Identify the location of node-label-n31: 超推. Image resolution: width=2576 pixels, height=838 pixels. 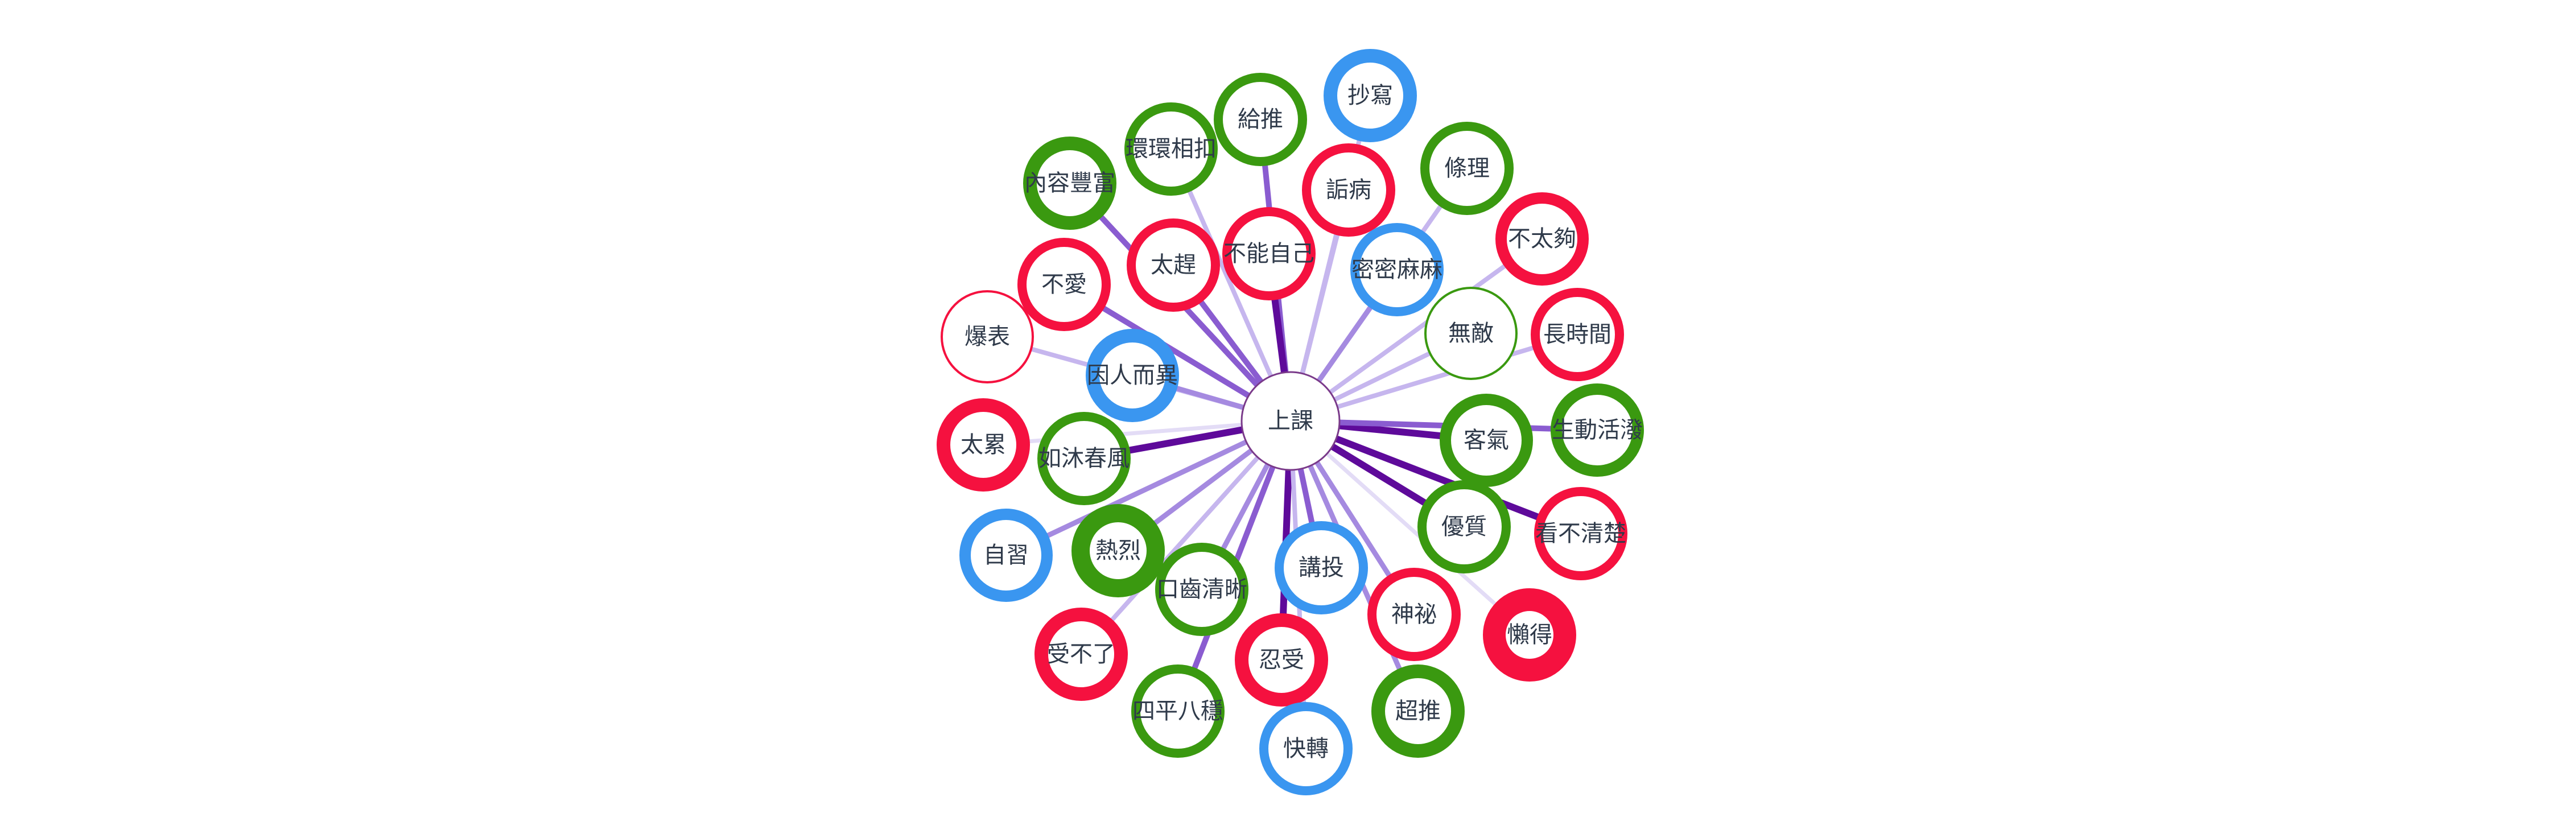
(1418, 711).